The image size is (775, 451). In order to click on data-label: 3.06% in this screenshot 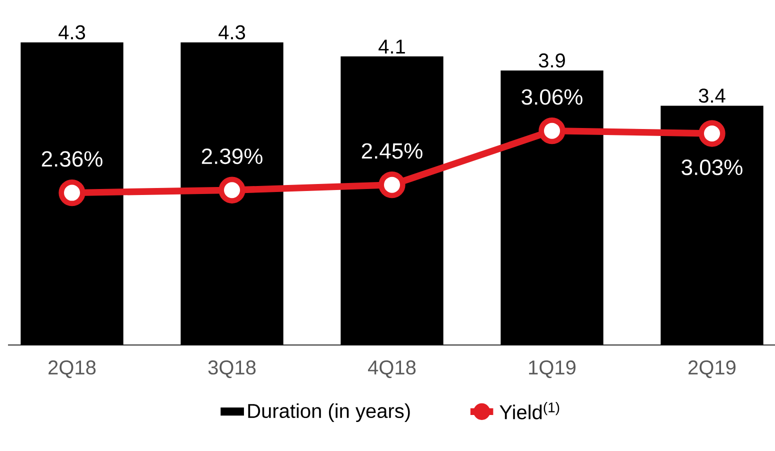, I will do `click(552, 97)`.